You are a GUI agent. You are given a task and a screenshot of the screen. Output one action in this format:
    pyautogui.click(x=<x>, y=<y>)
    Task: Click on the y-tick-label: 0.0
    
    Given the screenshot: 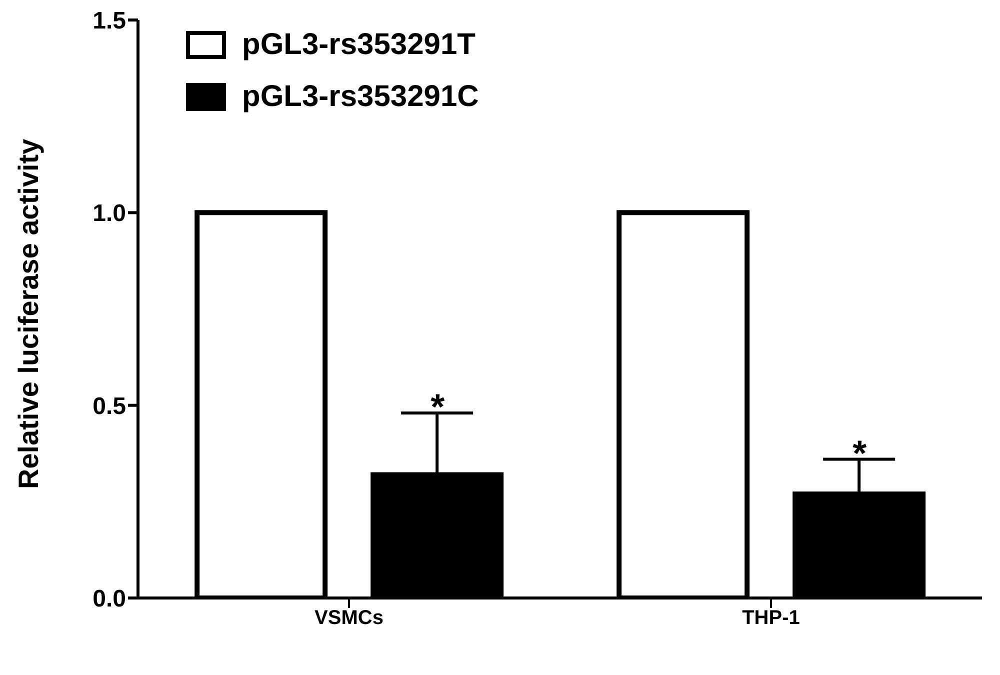 What is the action you would take?
    pyautogui.click(x=109, y=599)
    